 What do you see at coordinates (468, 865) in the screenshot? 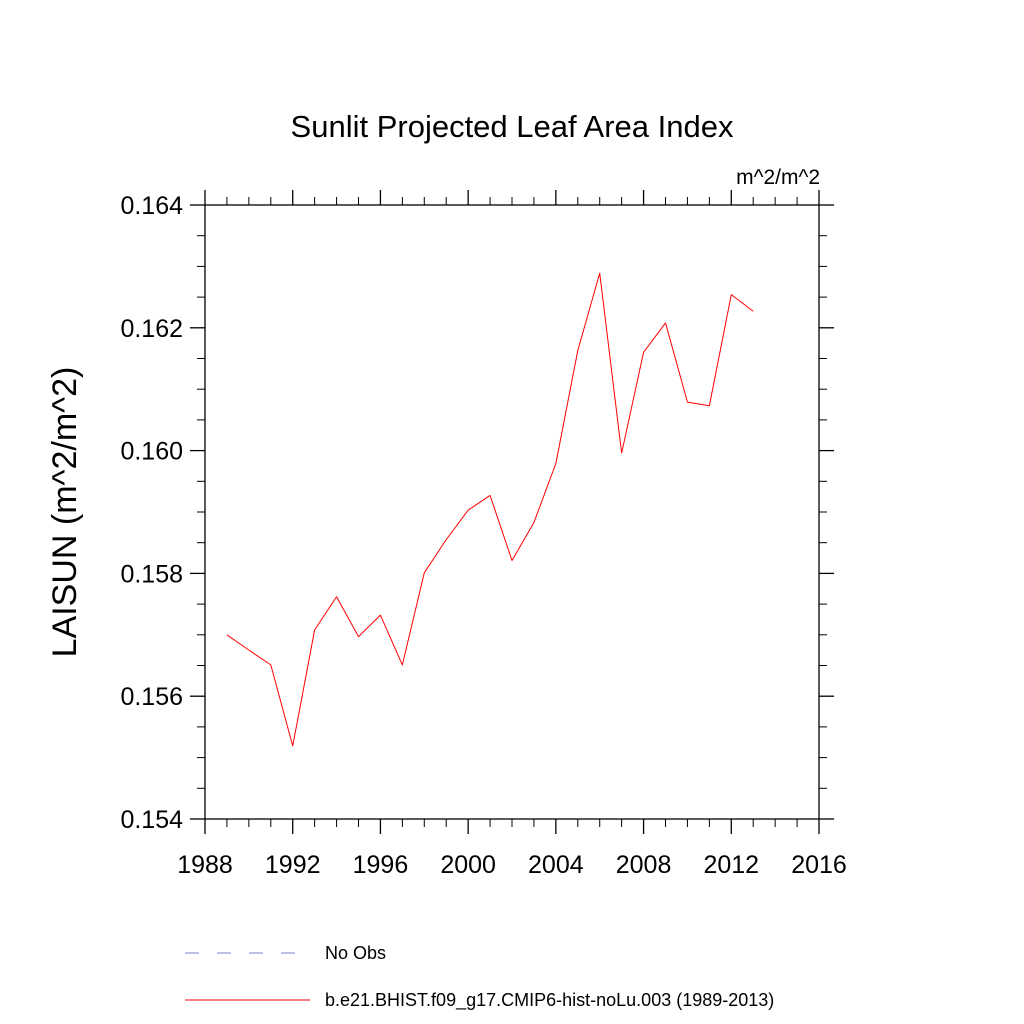
I see `x-tick-label: 2000` at bounding box center [468, 865].